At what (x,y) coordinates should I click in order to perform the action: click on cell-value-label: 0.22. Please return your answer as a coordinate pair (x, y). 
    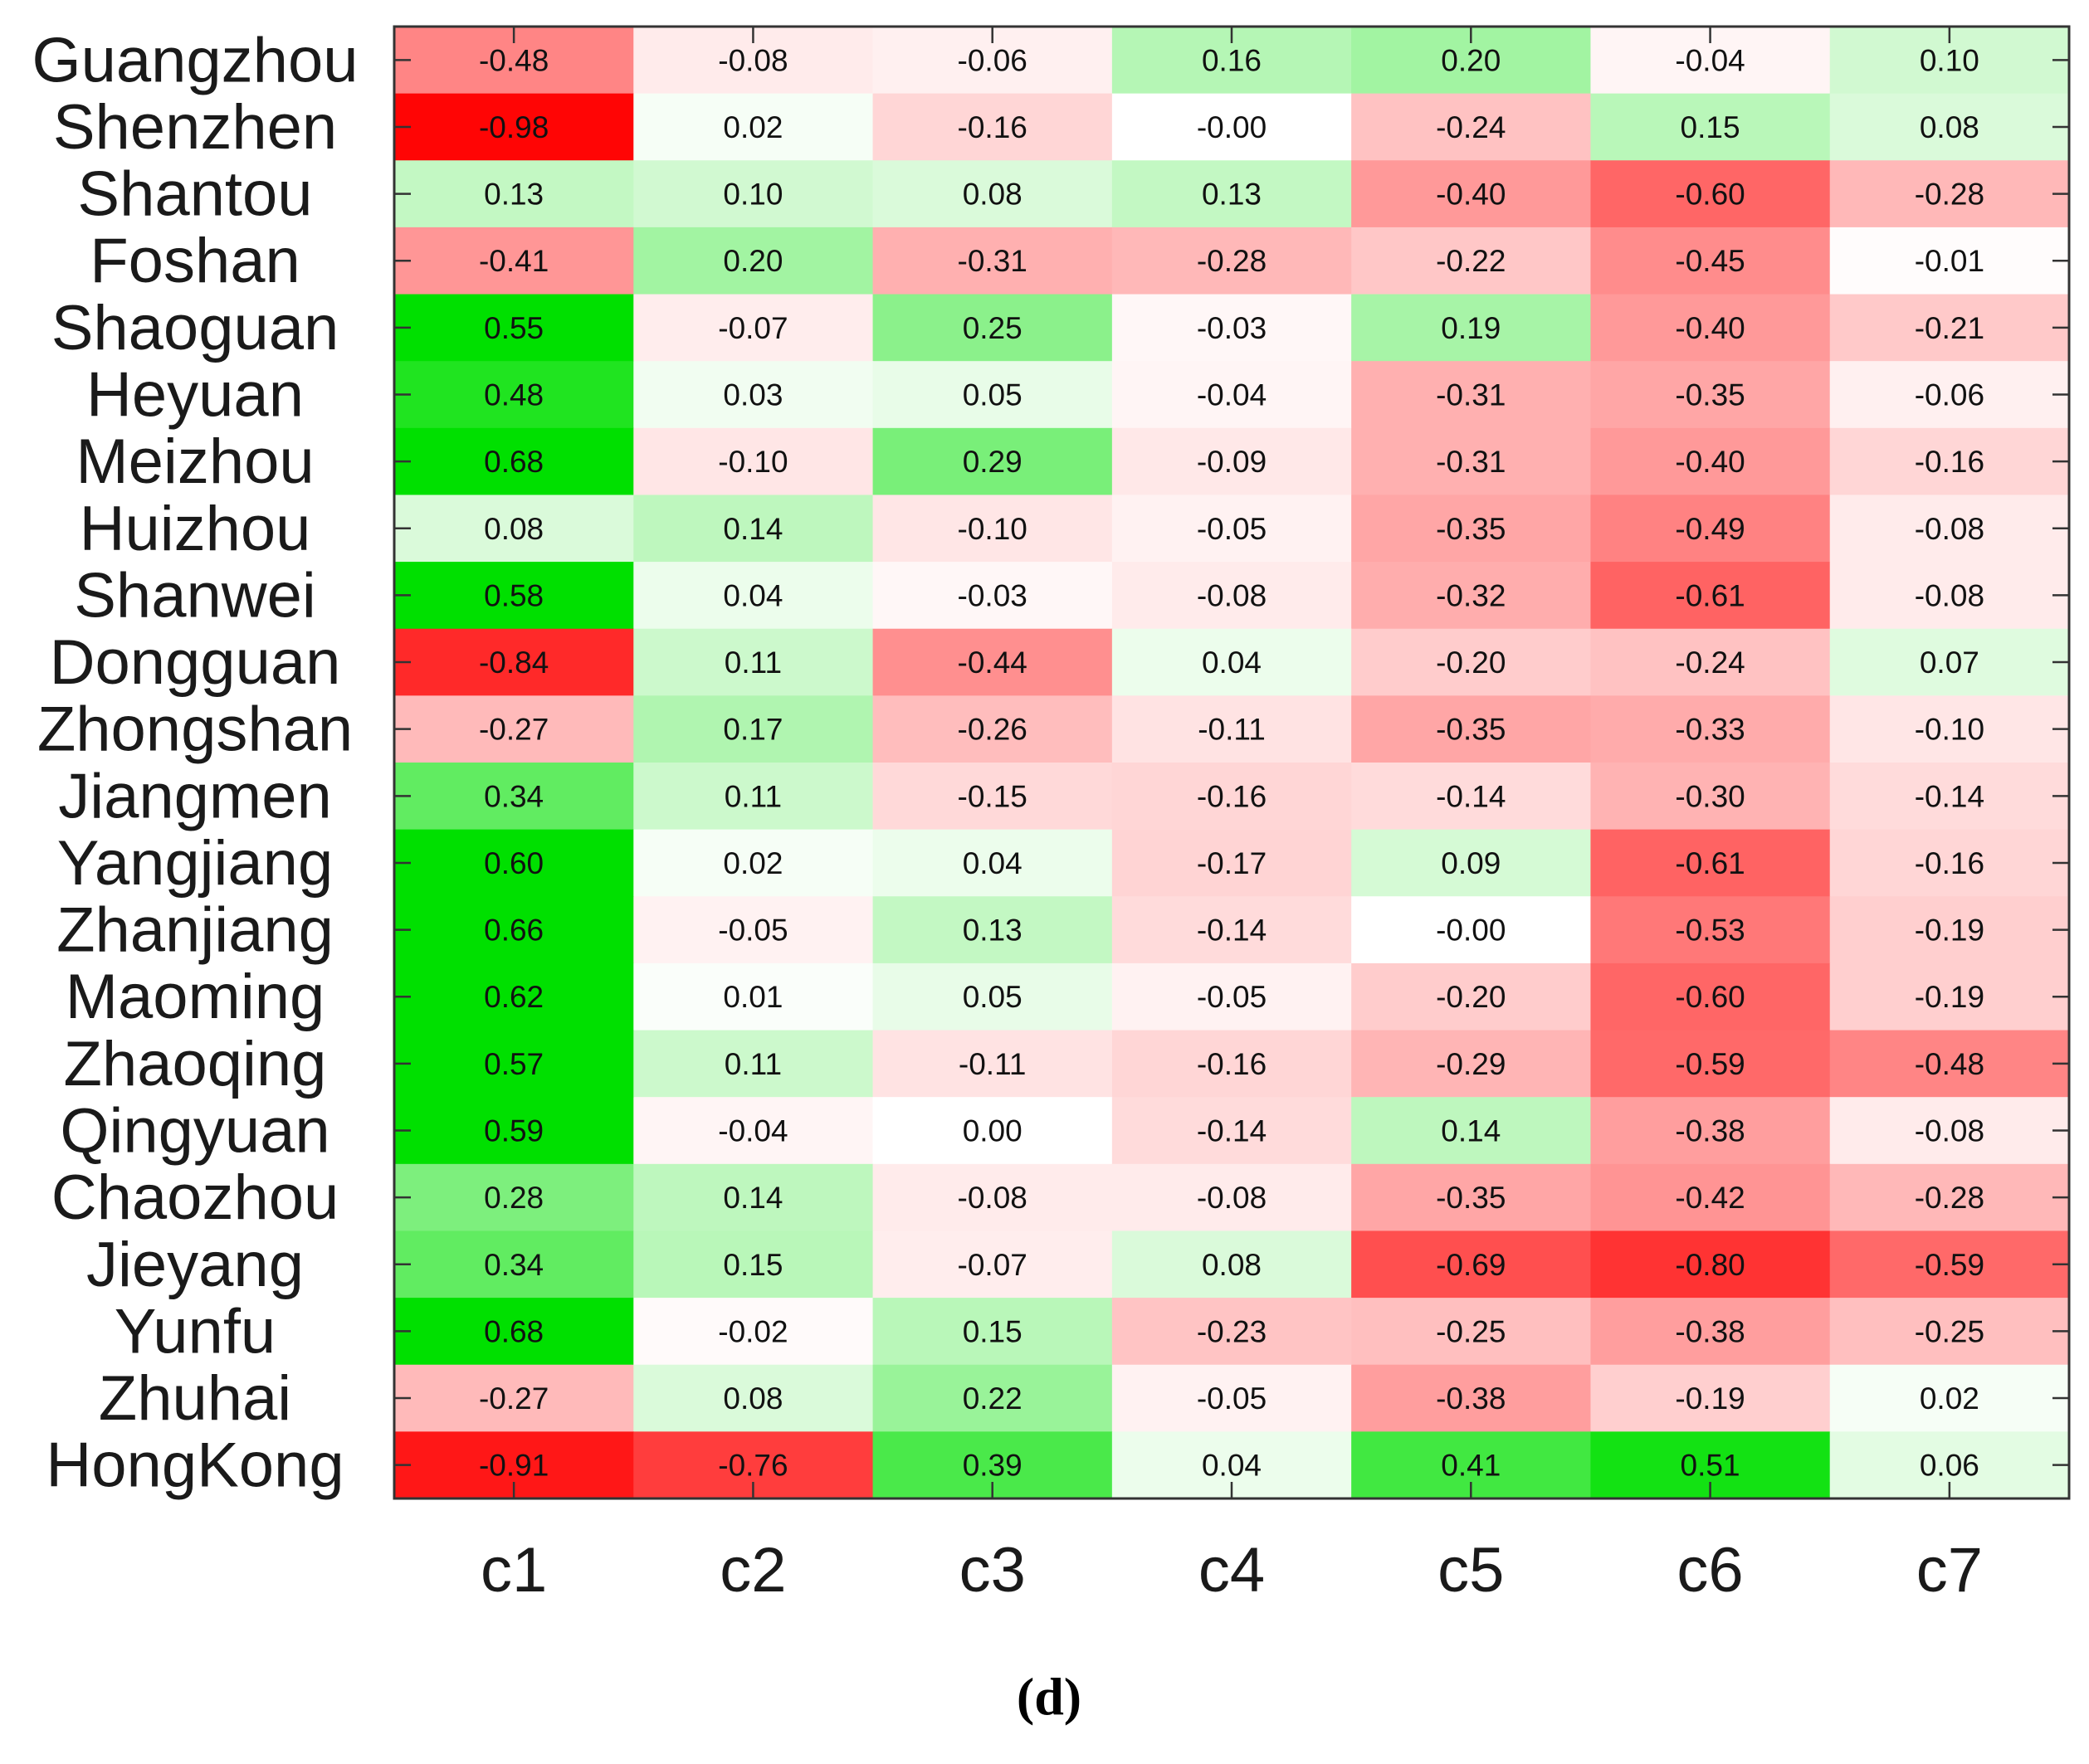
    Looking at the image, I should click on (993, 1398).